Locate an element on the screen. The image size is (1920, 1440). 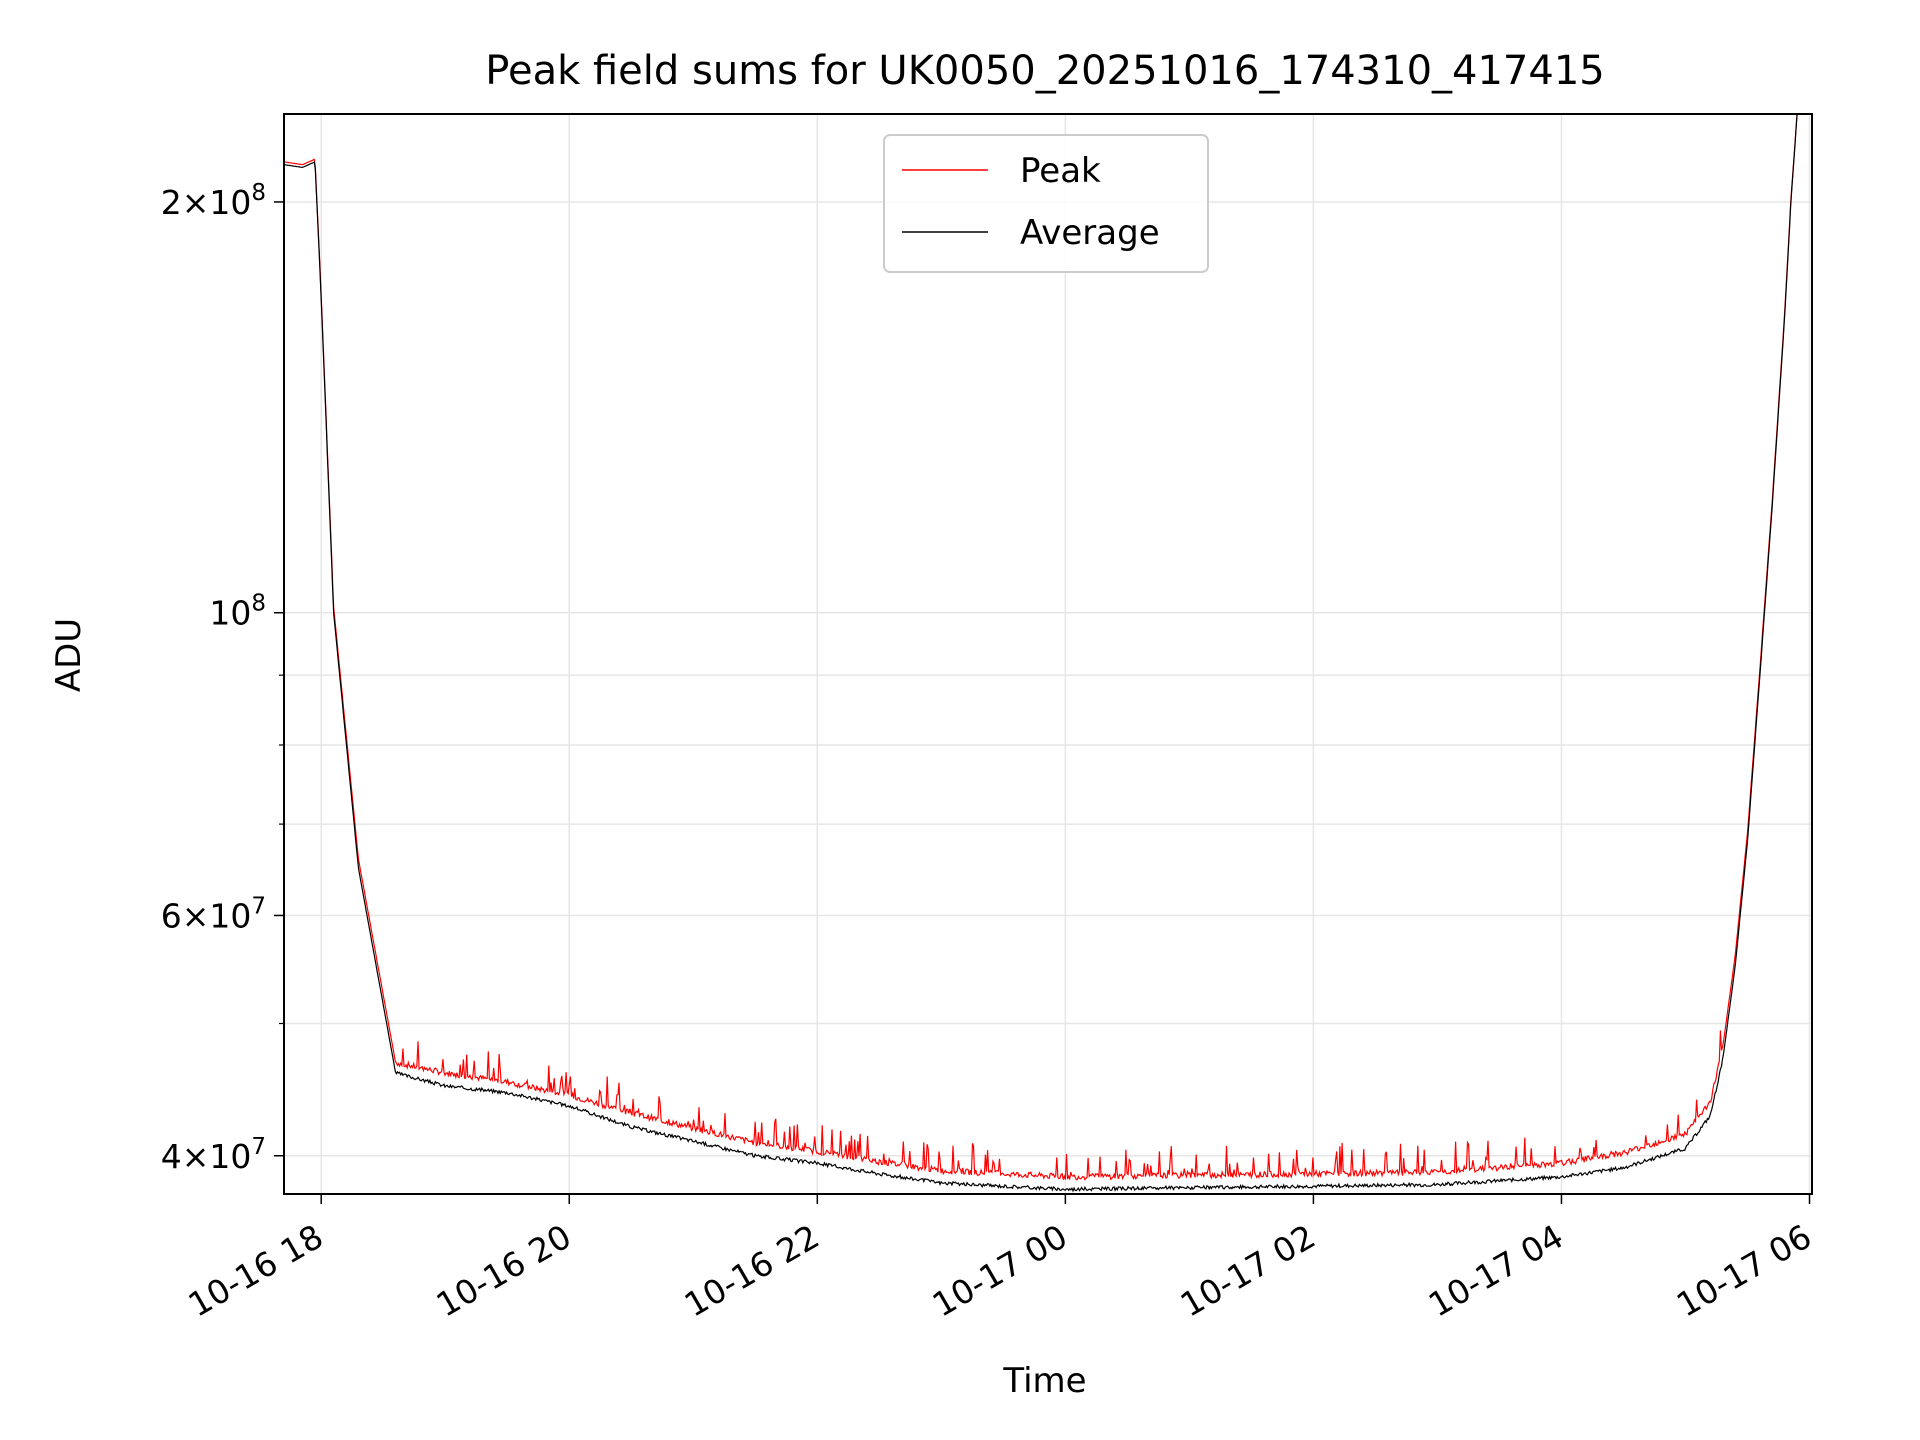
legend: Peak Average is located at coordinates (1046, 203).